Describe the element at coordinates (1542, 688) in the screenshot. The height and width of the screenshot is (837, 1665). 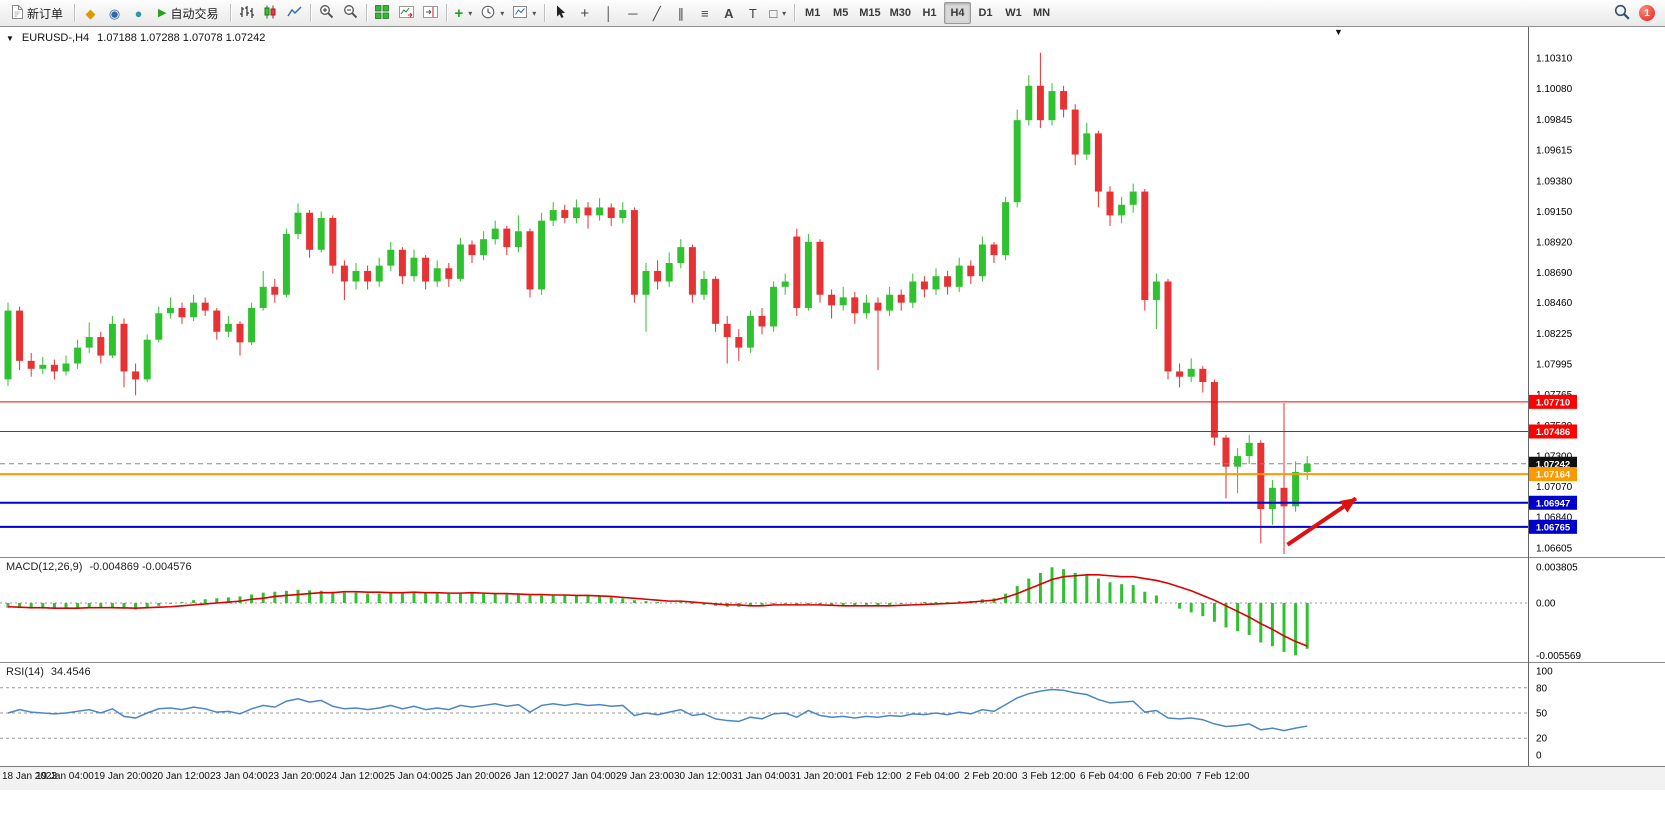
I see `svg-text: 80` at that location.